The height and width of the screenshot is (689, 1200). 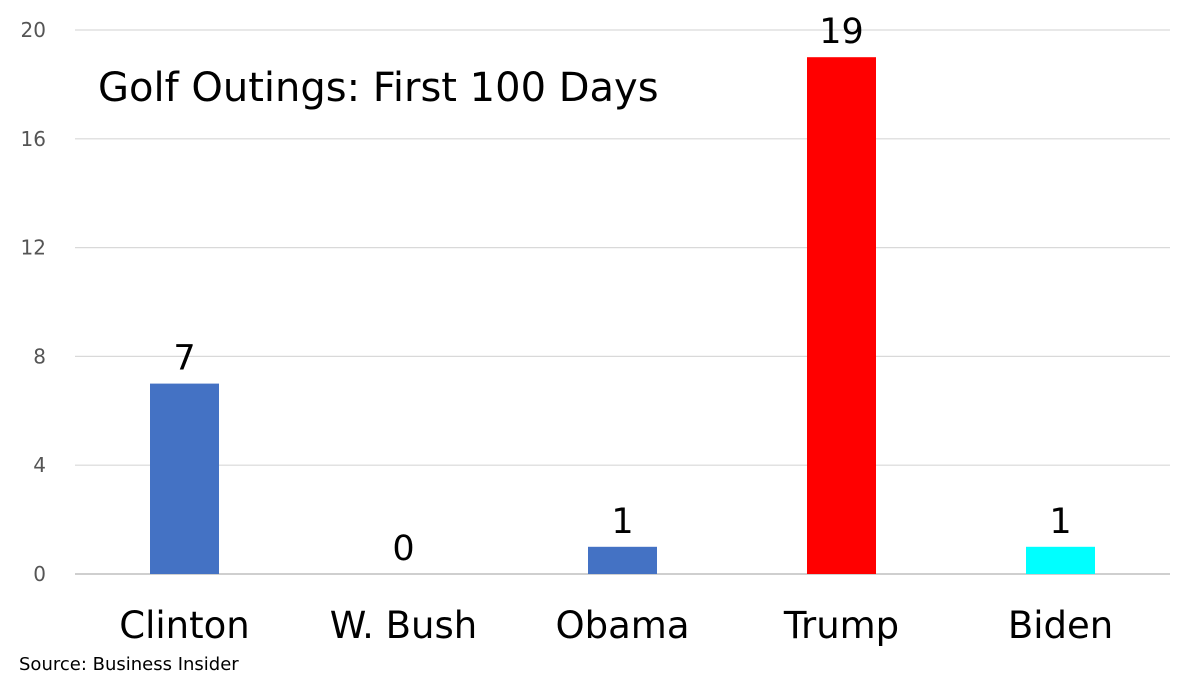 I want to click on data-label: 19, so click(x=841, y=32).